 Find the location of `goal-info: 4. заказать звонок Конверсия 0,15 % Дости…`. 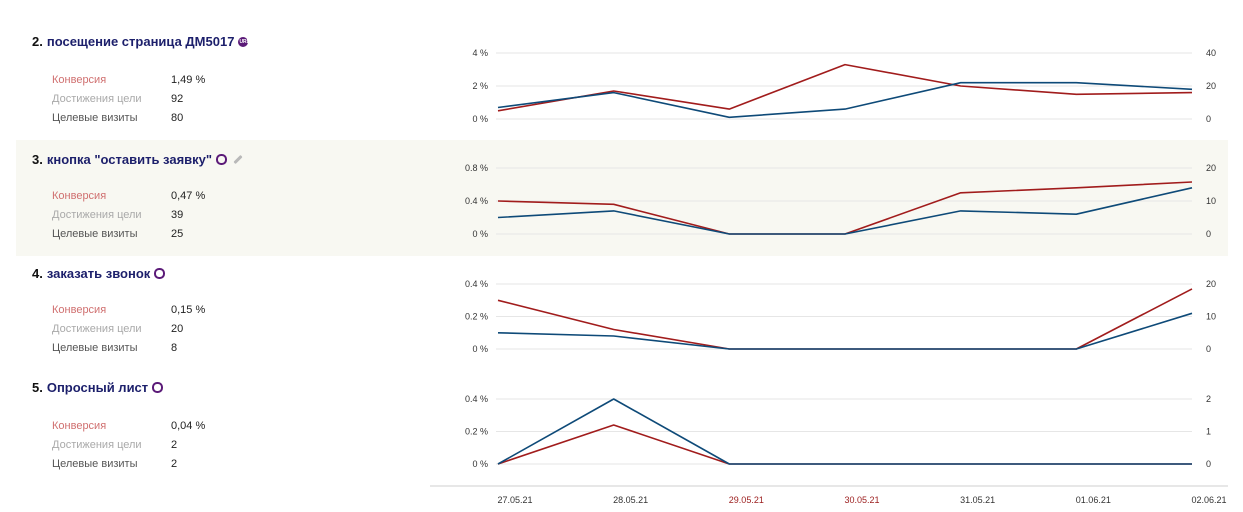

goal-info: 4. заказать звонок Конверсия 0,15 % Дости… is located at coordinates (242, 320).